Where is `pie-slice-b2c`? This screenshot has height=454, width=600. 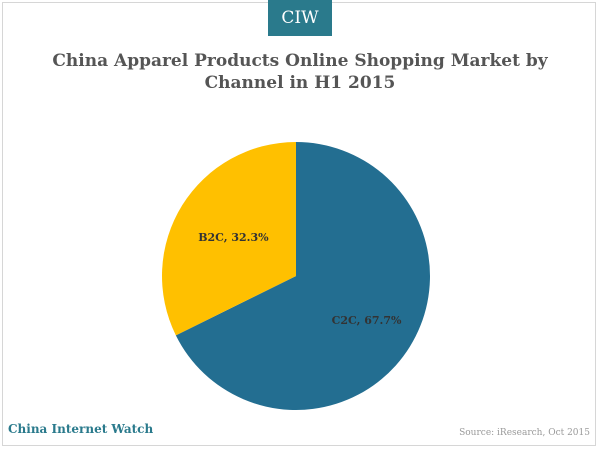
pie-slice-b2c is located at coordinates (228, 239).